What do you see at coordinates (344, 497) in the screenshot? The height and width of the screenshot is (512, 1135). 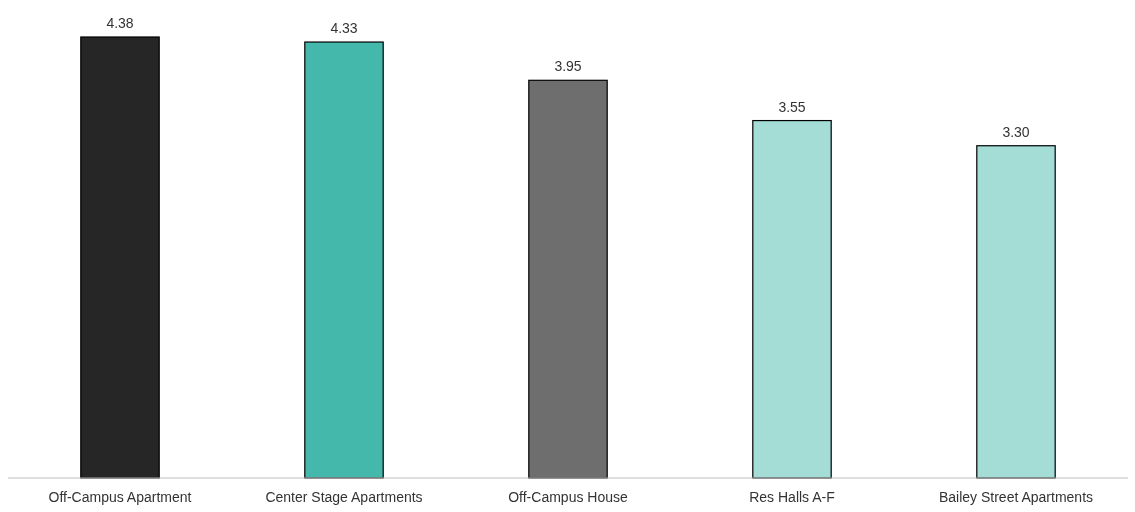 I see `x-tick-label: Center Stage Apartments` at bounding box center [344, 497].